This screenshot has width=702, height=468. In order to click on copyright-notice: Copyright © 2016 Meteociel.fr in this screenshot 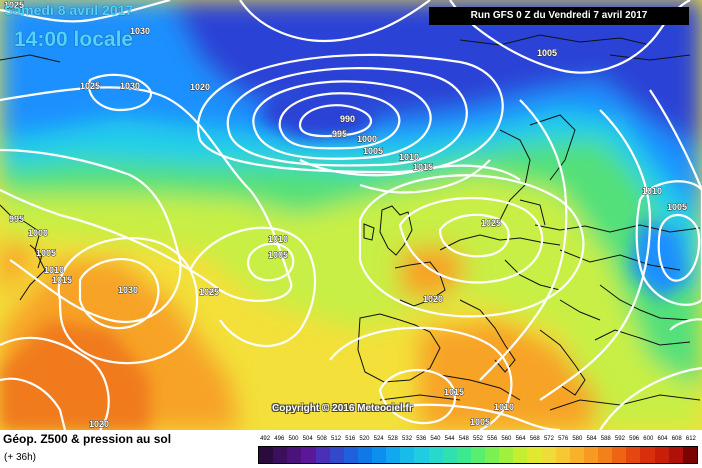, I will do `click(342, 408)`.